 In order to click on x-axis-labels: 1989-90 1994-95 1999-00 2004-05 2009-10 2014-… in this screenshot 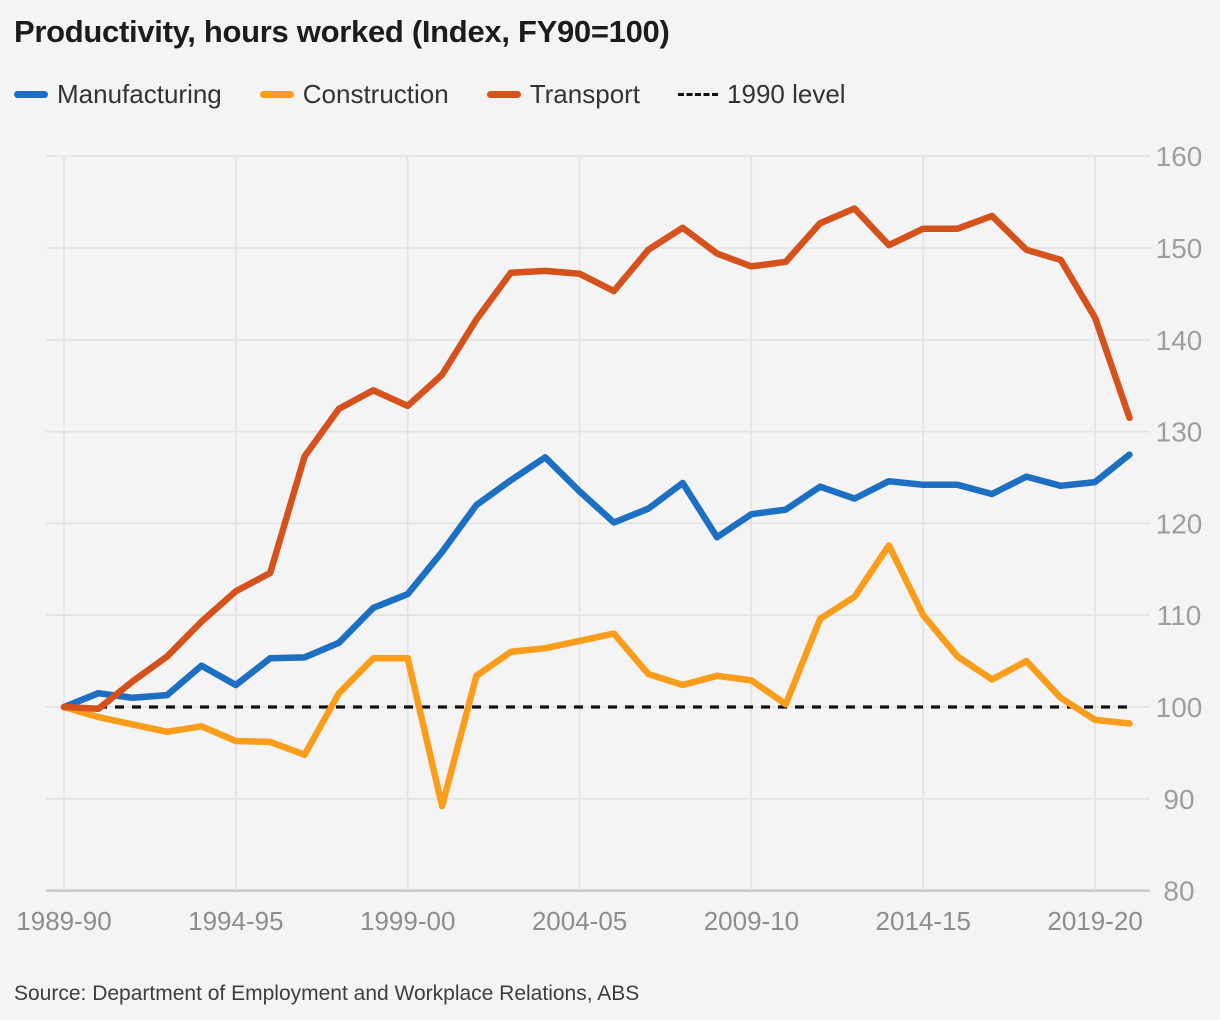, I will do `click(579, 921)`.